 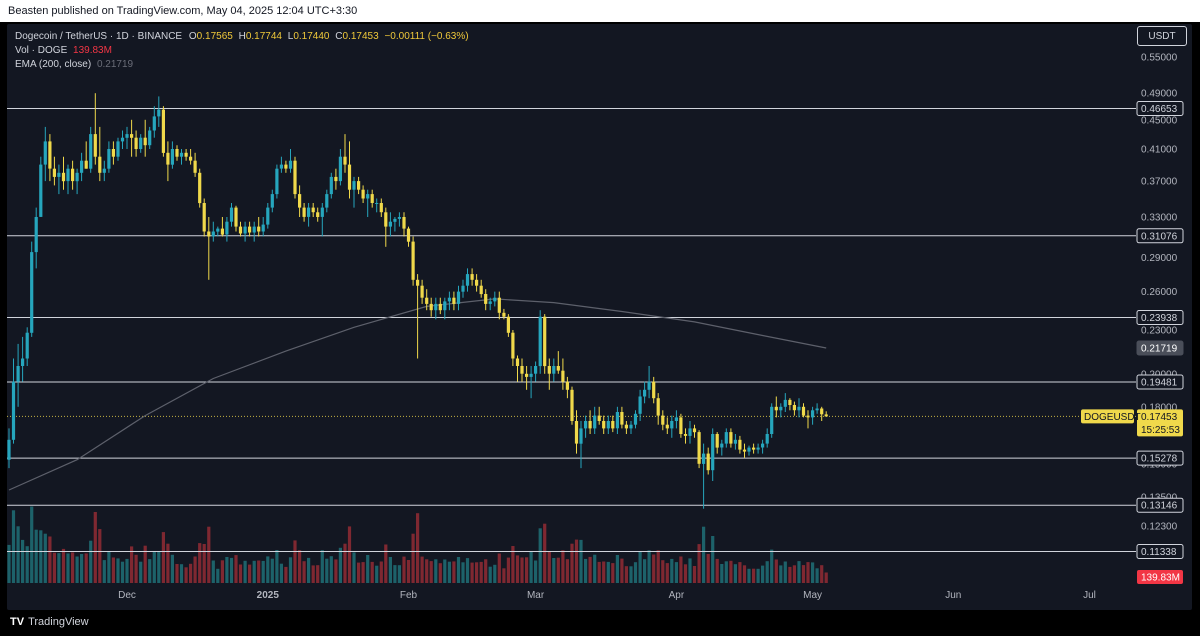 I want to click on currency-button: USDT, so click(x=1162, y=36).